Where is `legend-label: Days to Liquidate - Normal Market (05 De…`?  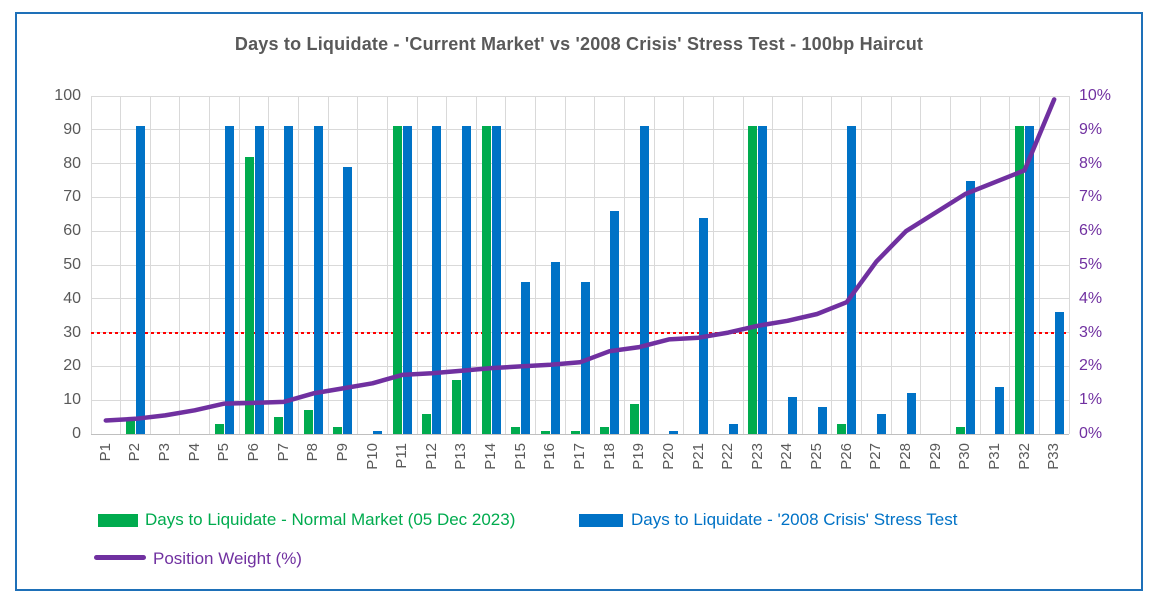
legend-label: Days to Liquidate - Normal Market (05 De… is located at coordinates (330, 519).